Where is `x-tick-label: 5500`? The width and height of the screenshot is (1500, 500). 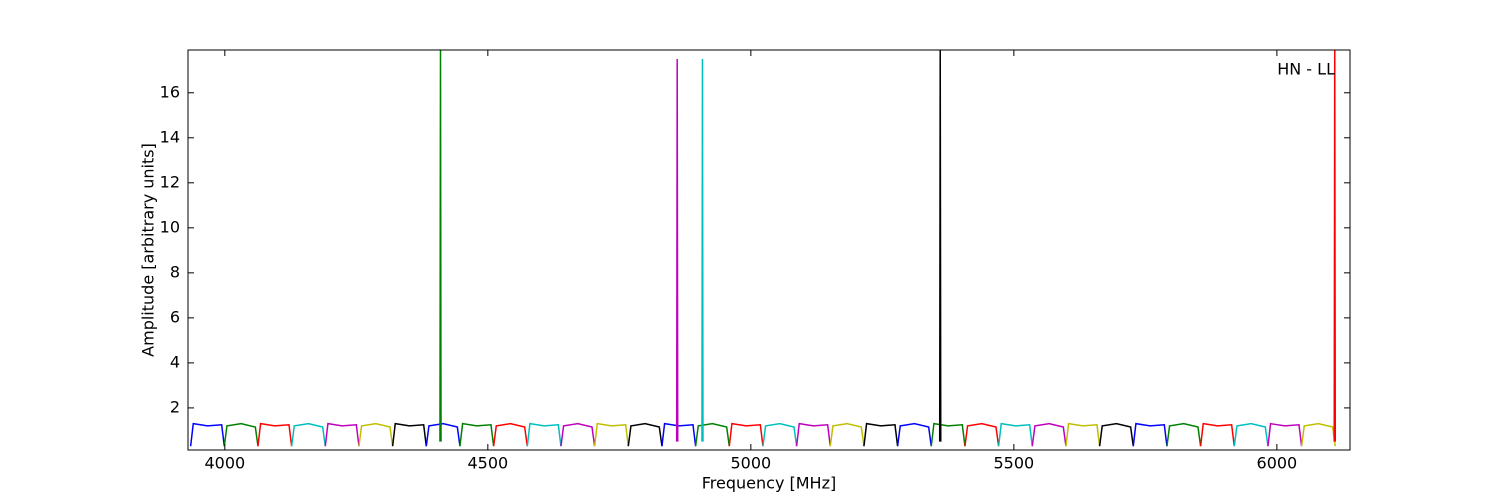
x-tick-label: 5500 is located at coordinates (1014, 463).